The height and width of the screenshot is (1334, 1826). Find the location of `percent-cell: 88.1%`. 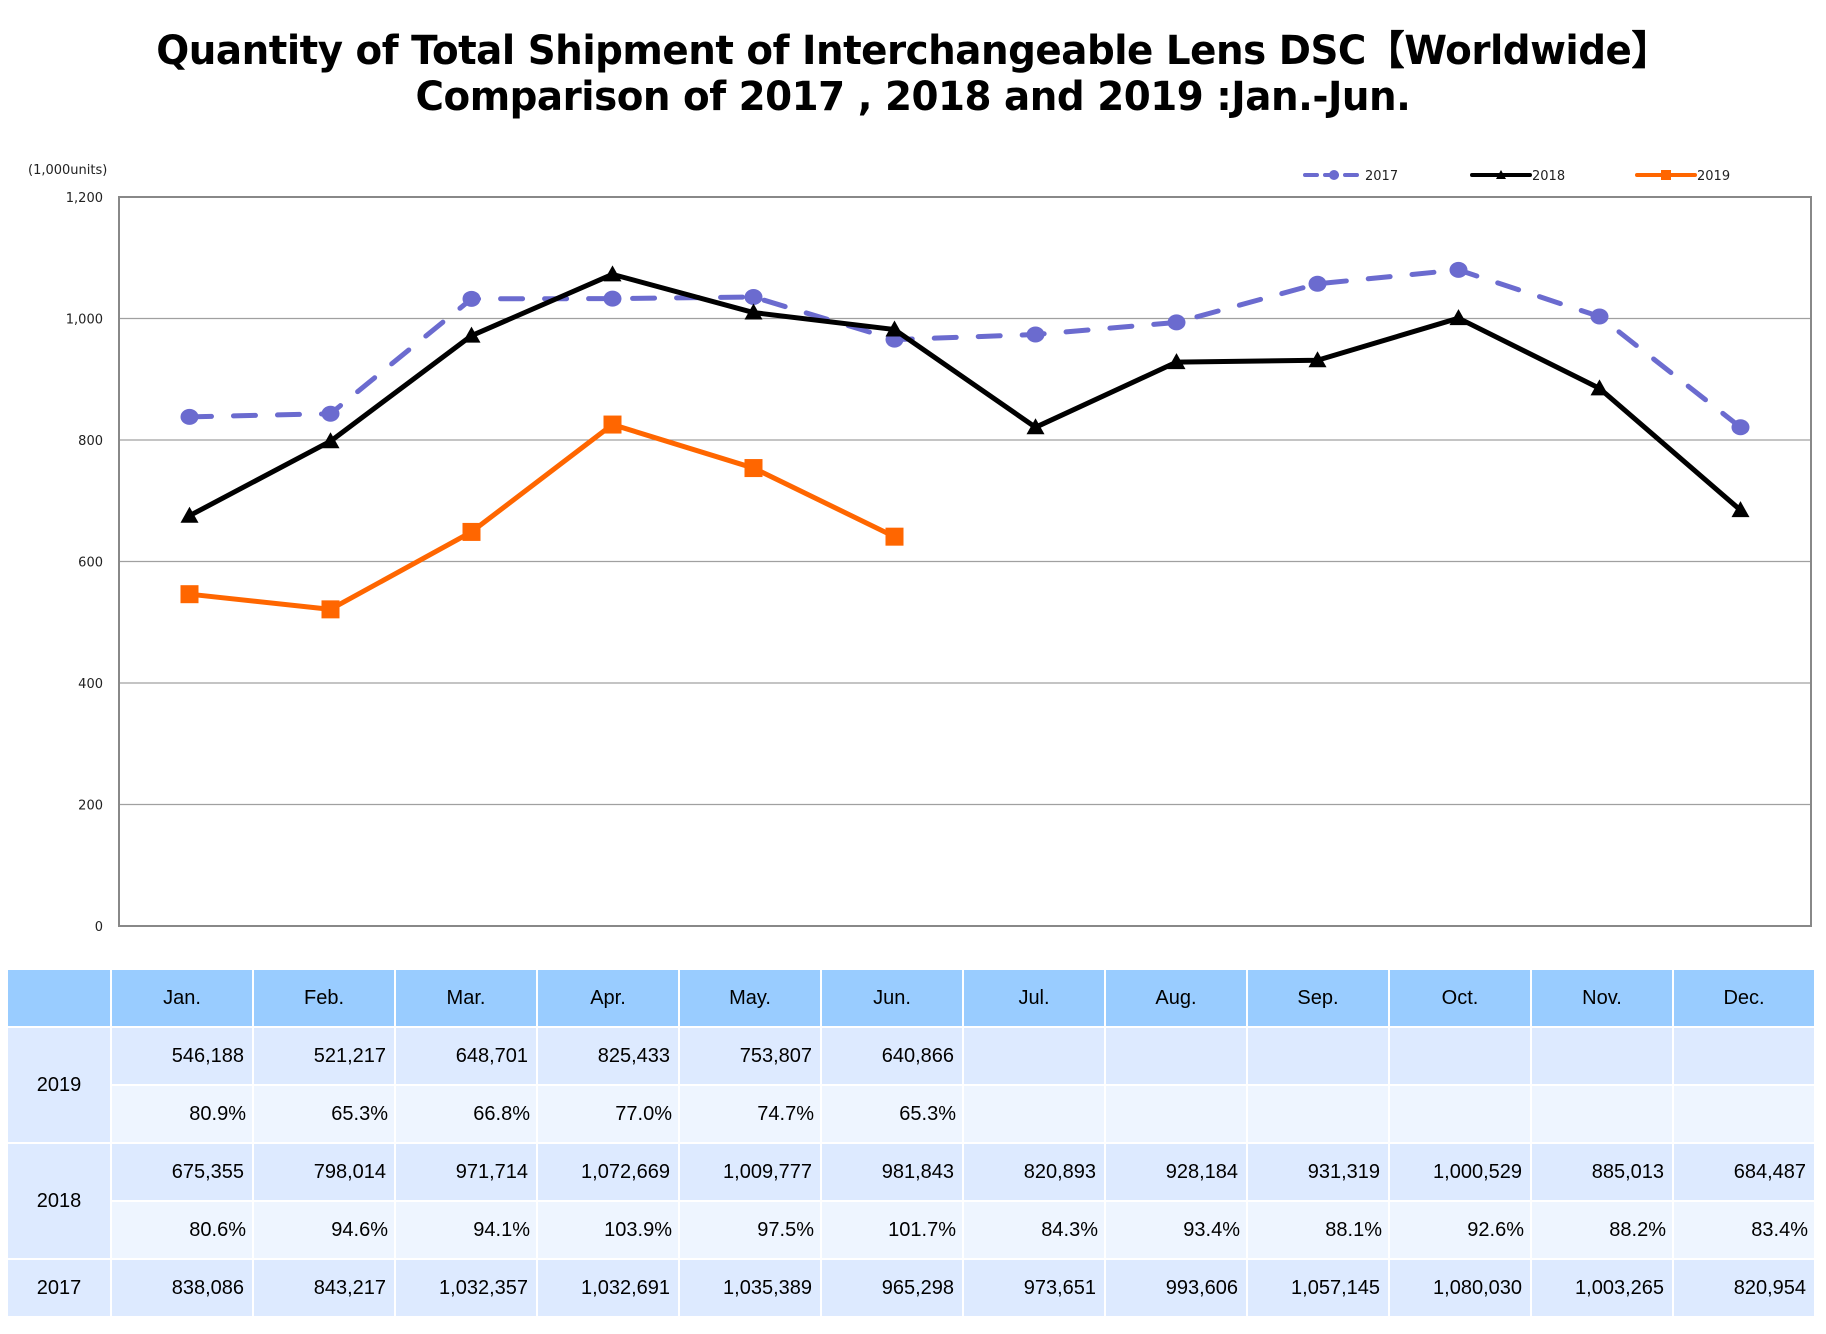

percent-cell: 88.1% is located at coordinates (1318, 1230).